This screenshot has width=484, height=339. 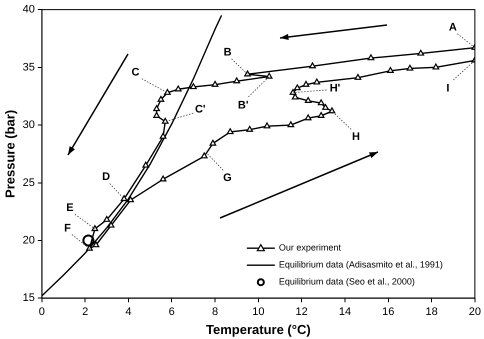 I want to click on x-axis-title: Temperature (°C), so click(x=258, y=329).